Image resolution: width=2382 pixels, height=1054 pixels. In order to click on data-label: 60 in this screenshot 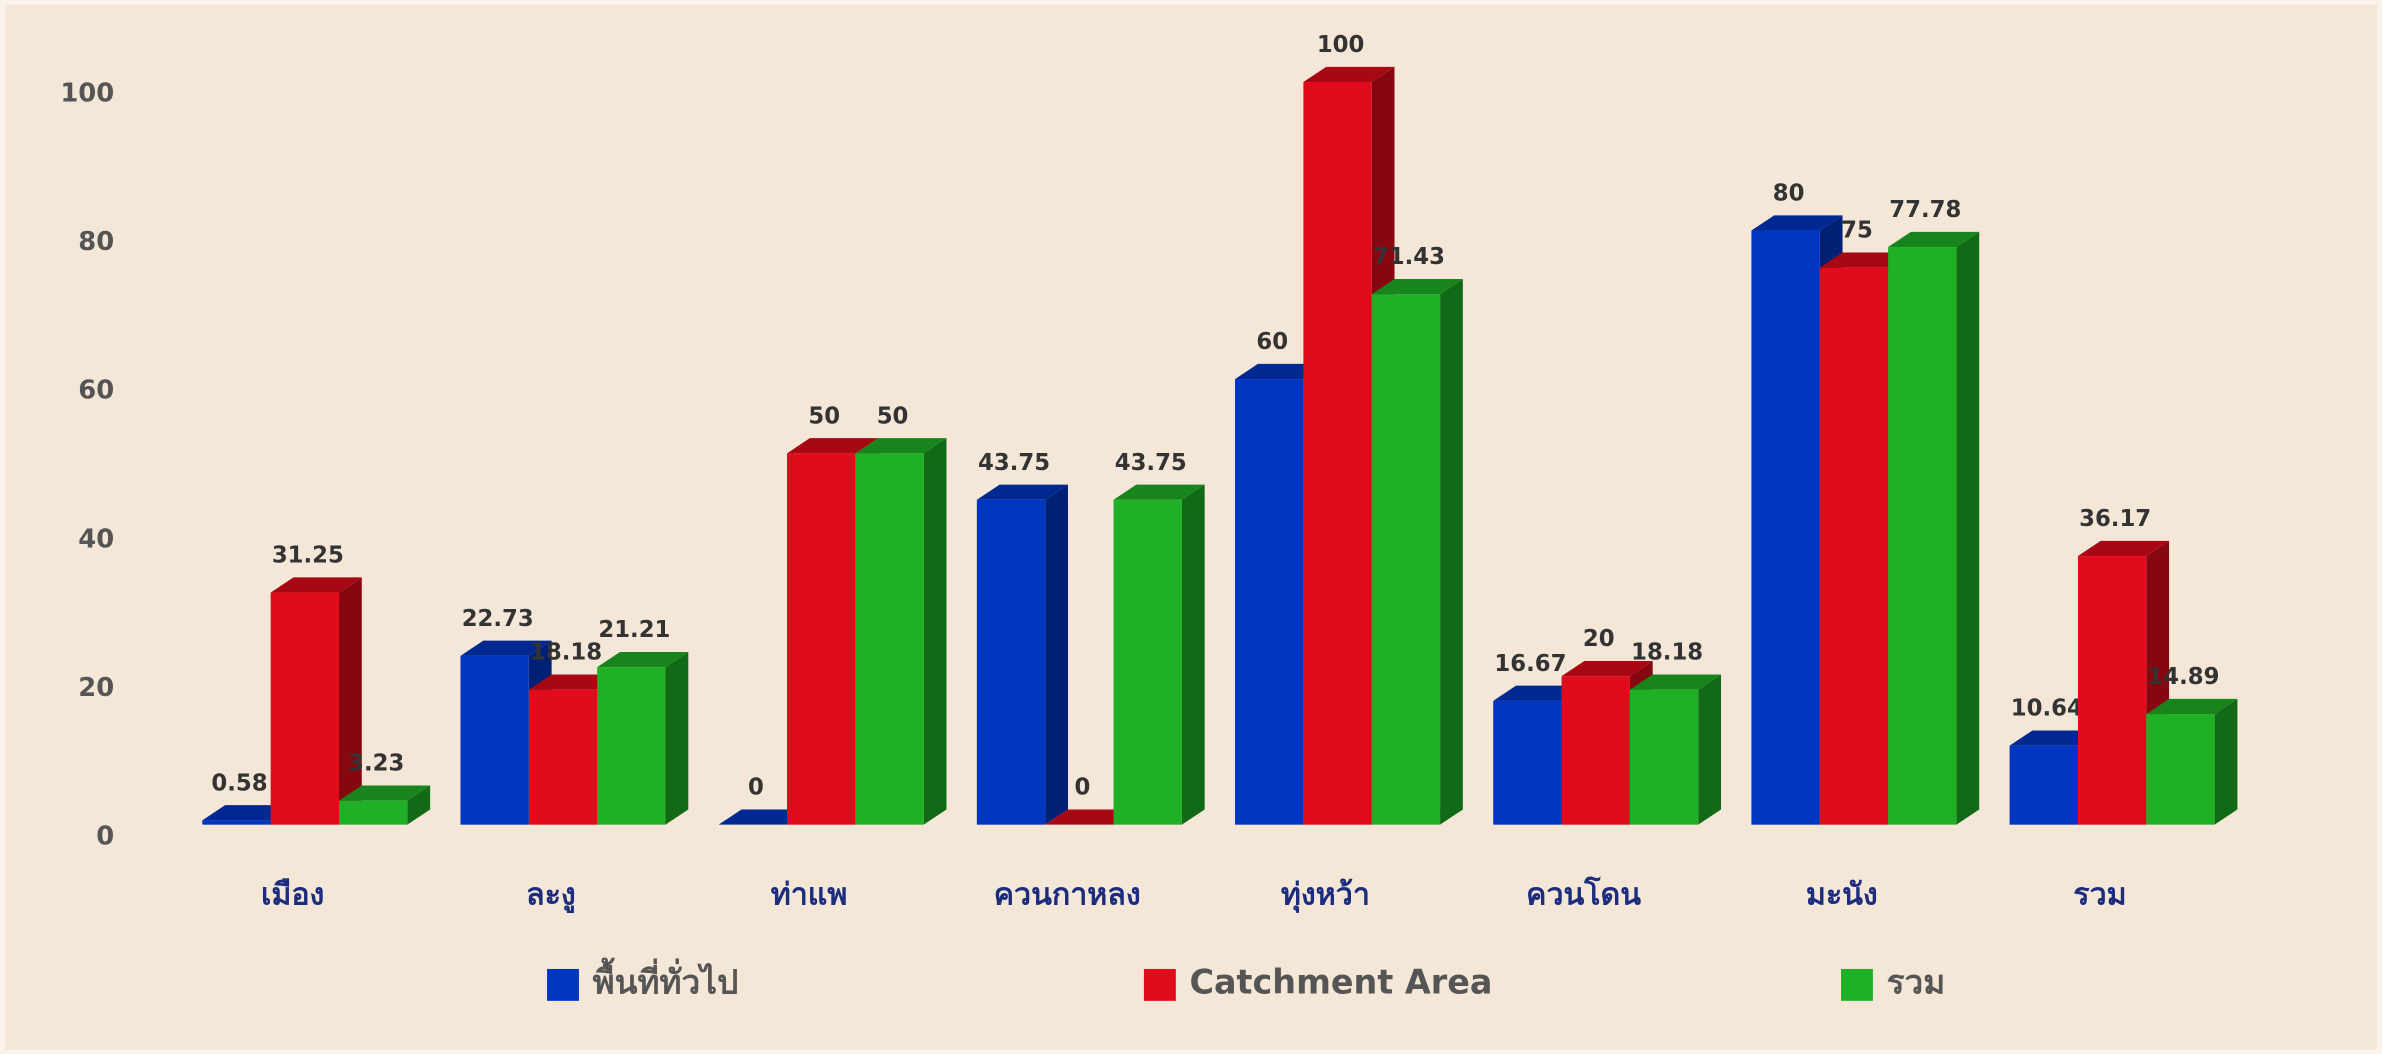, I will do `click(1272, 342)`.